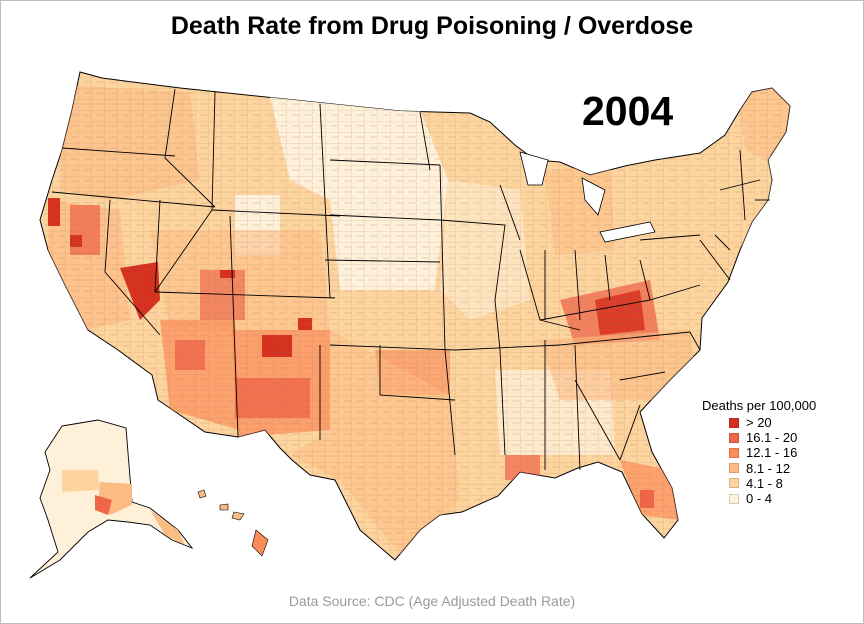  What do you see at coordinates (111, 499) in the screenshot?
I see `alaska` at bounding box center [111, 499].